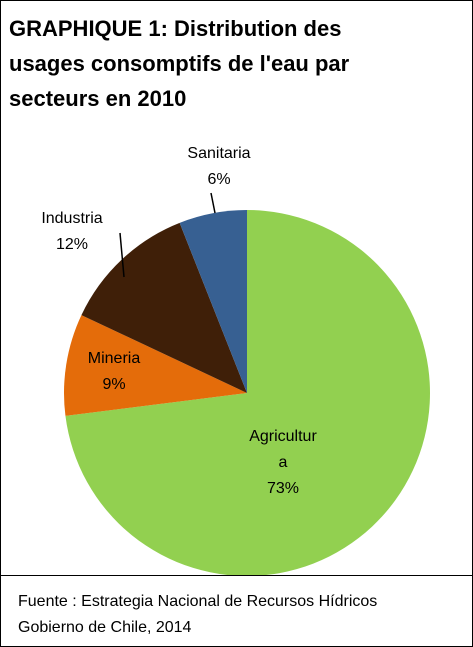 The width and height of the screenshot is (473, 647). I want to click on label-line: a, so click(283, 462).